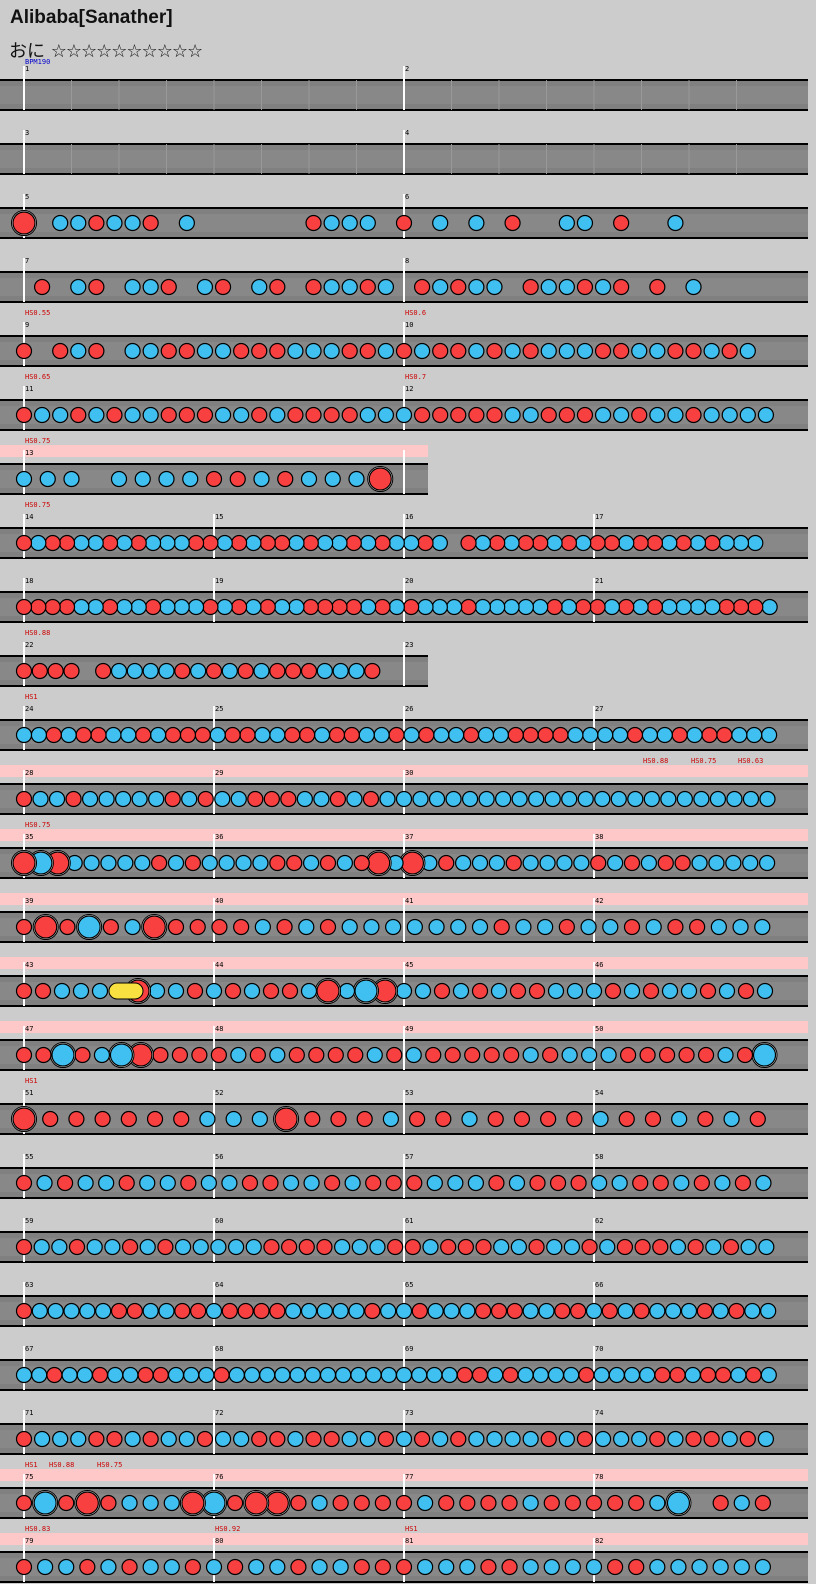  I want to click on measure-number: 70, so click(599, 1349).